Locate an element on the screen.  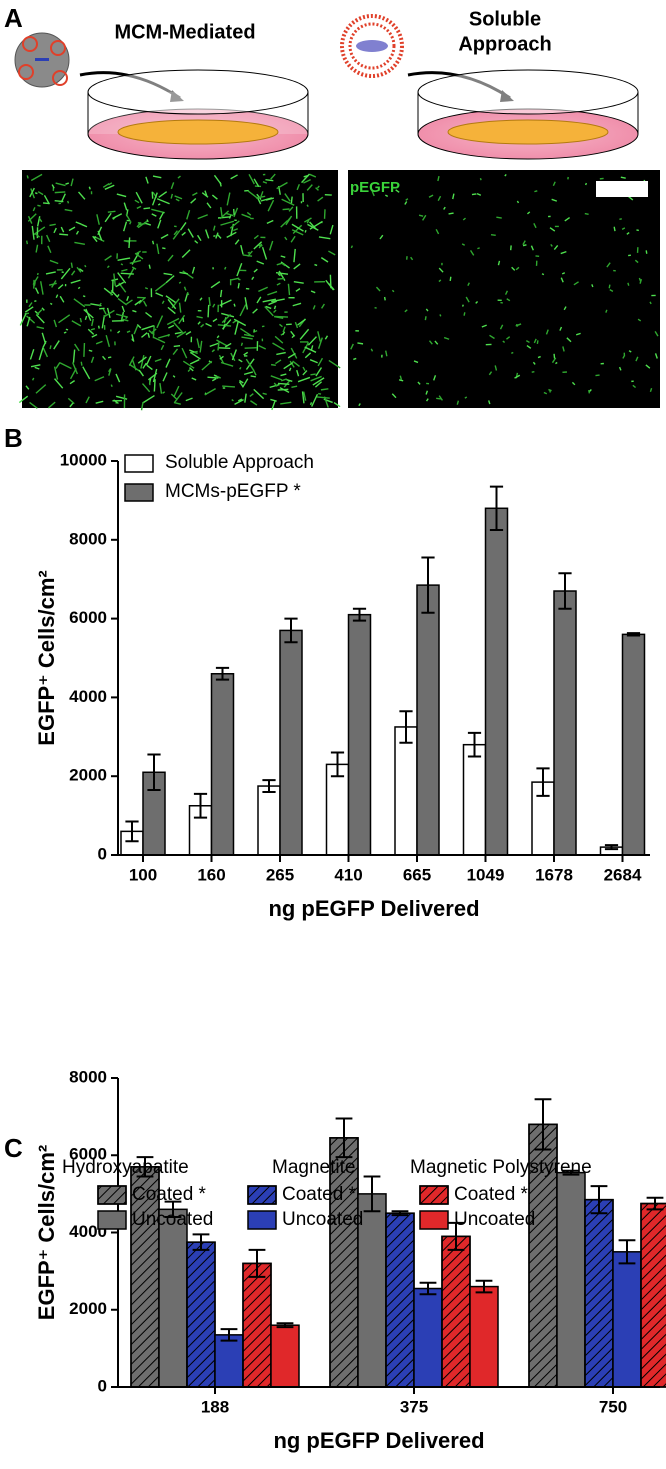
y-tick-label: 0 is located at coordinates (102, 853).